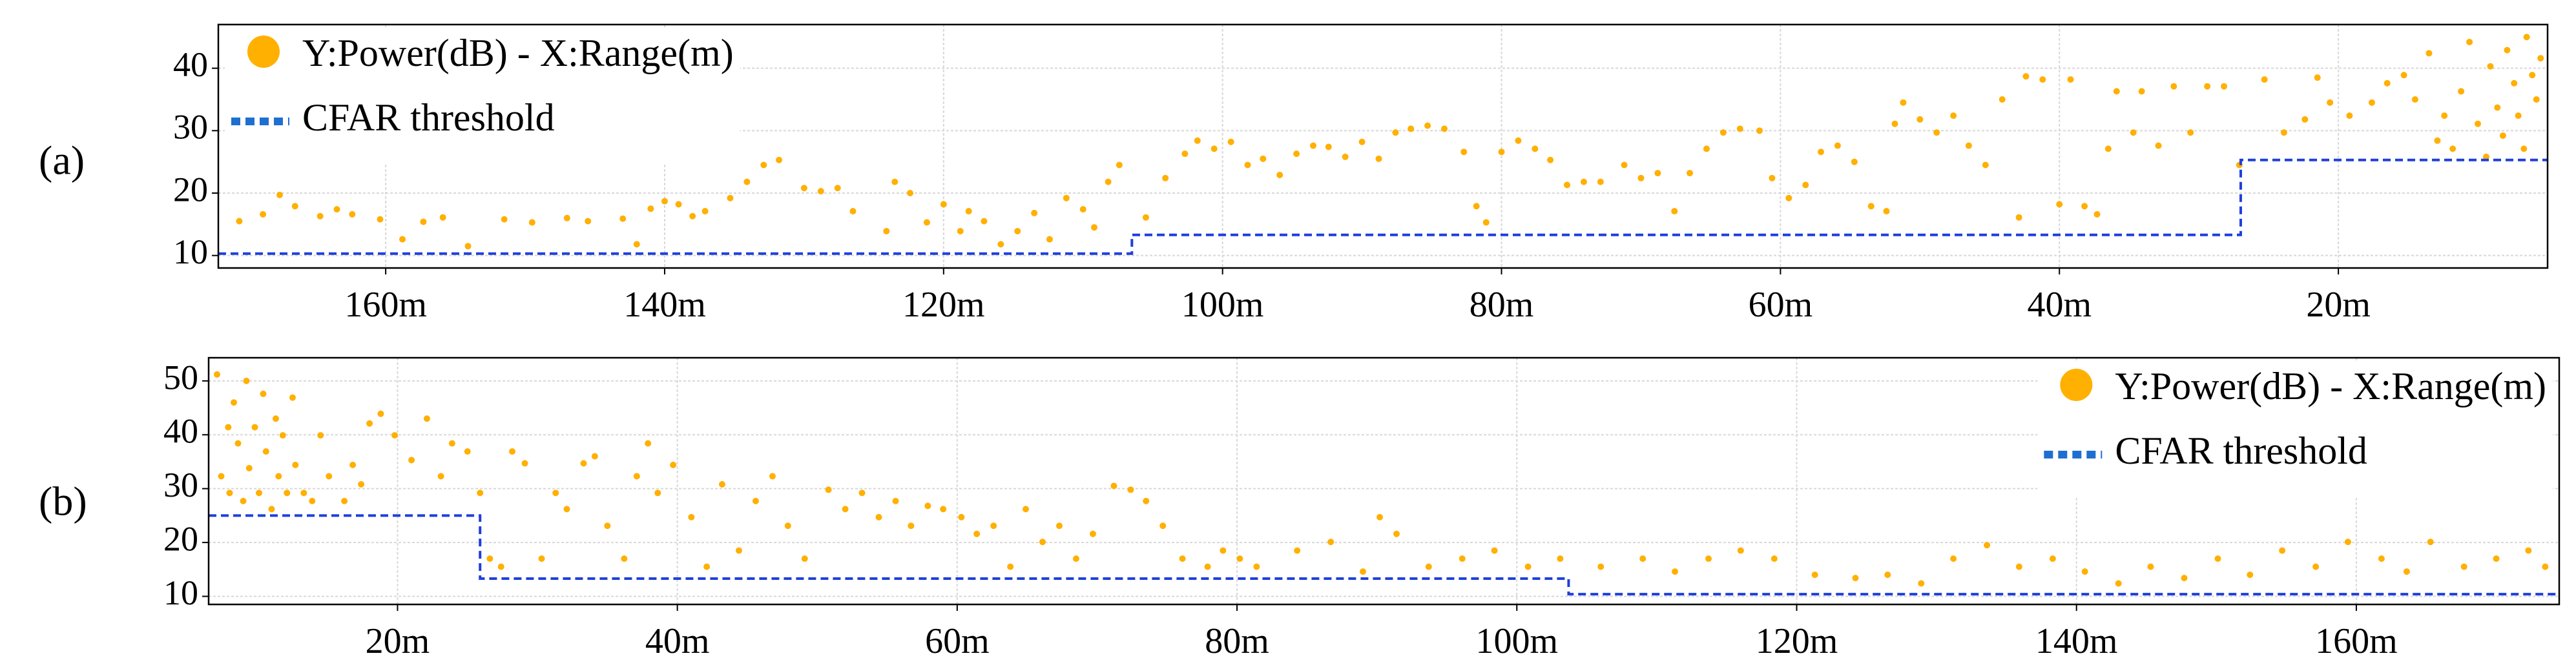  Describe the element at coordinates (943, 305) in the screenshot. I see `x-tick-label: 120m` at that location.